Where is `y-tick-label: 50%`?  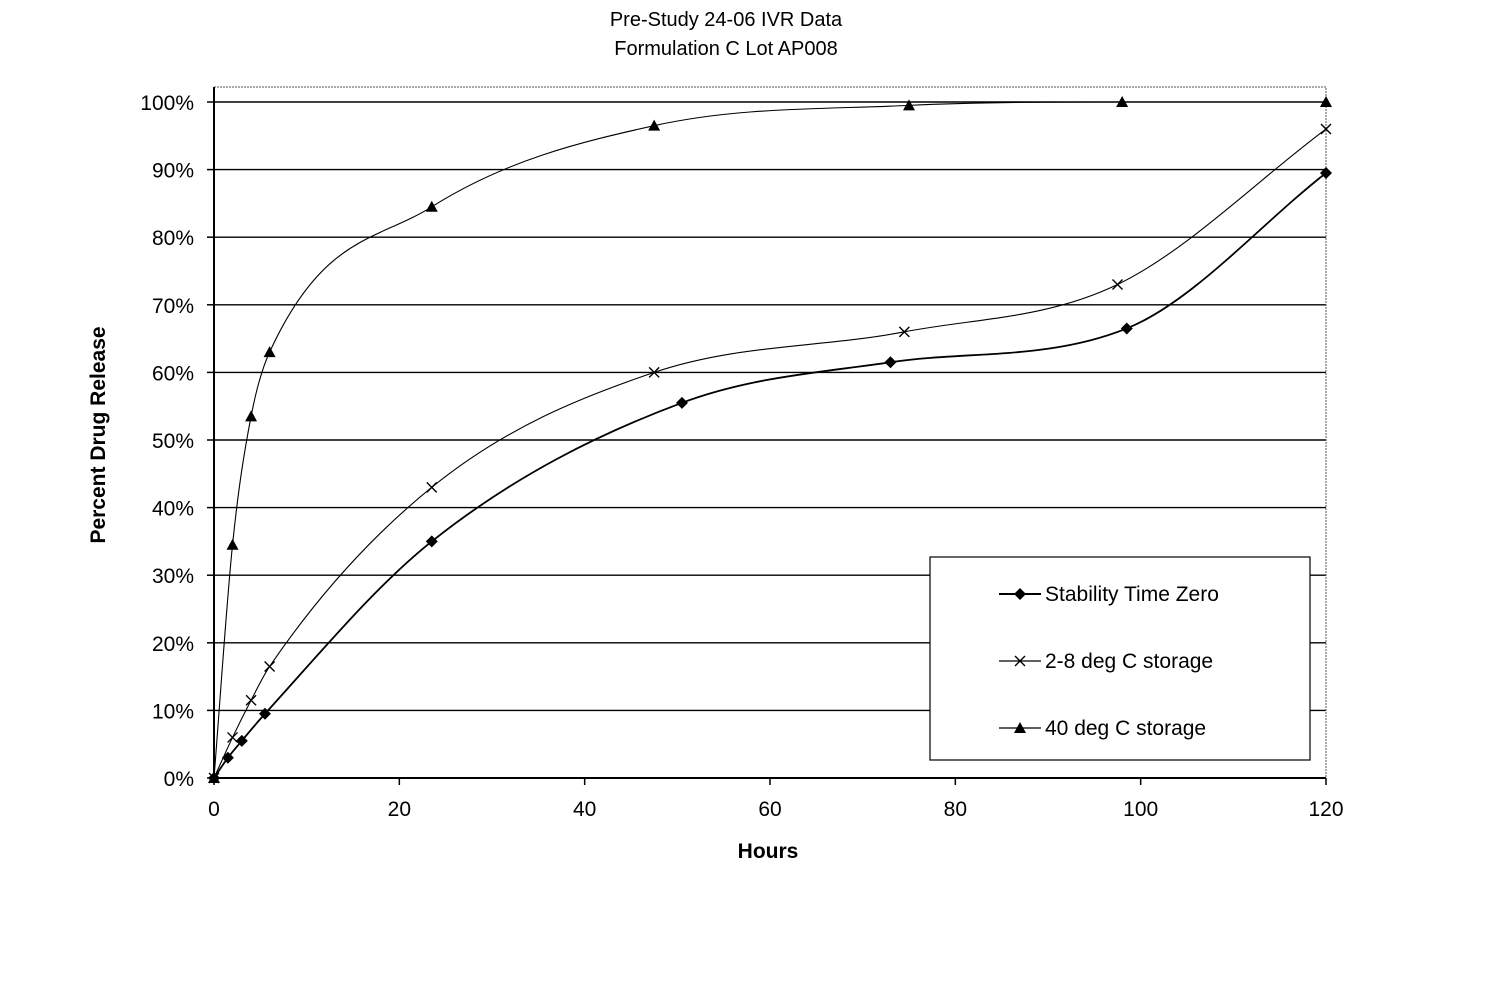 y-tick-label: 50% is located at coordinates (173, 441).